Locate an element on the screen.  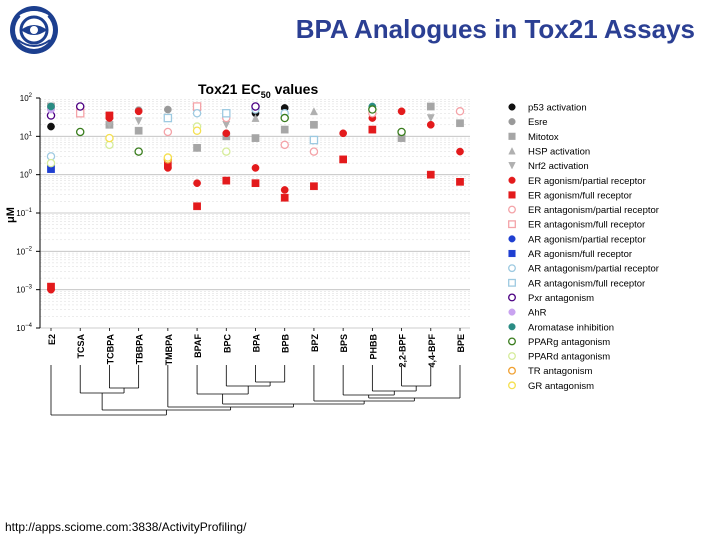
legend-label: Pxr antagonism is located at coordinates (561, 298).